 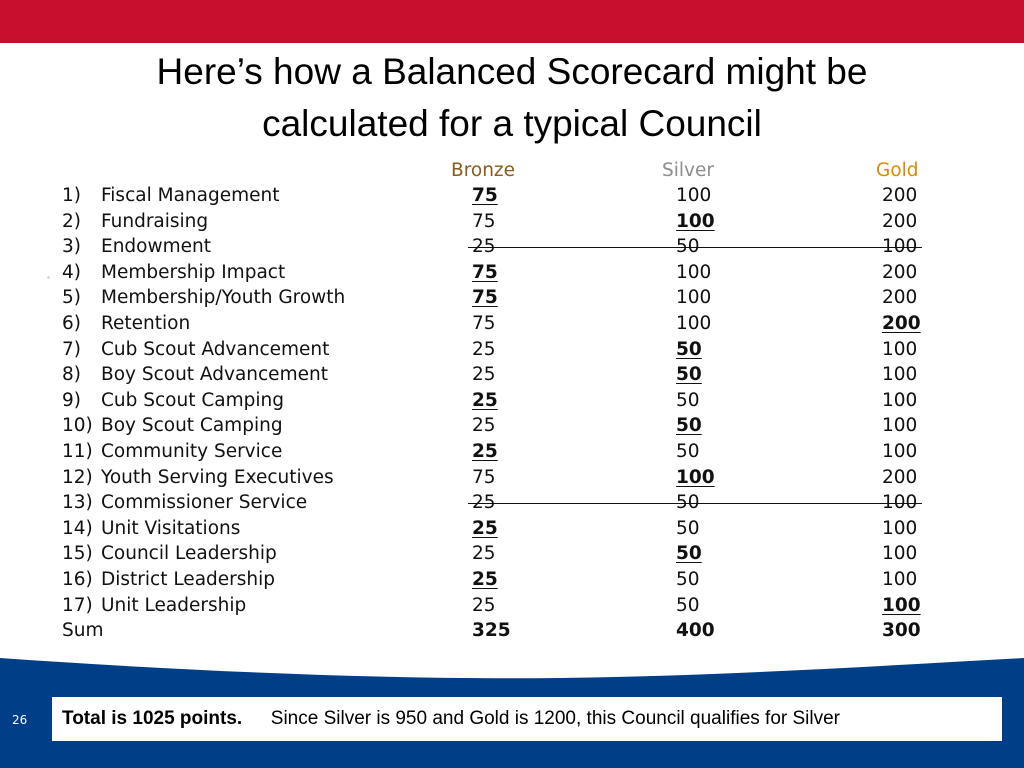 I want to click on top-red-bar, so click(x=512, y=21).